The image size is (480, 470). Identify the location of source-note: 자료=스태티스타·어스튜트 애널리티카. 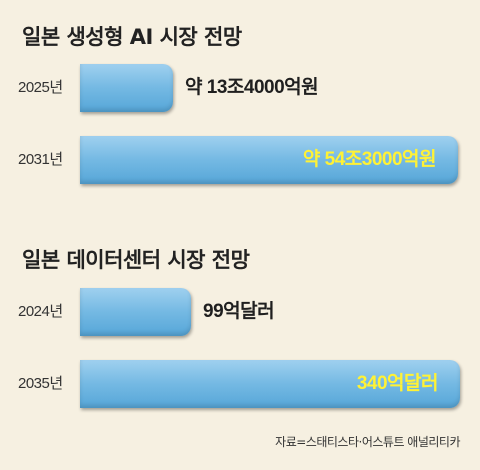
(367, 442).